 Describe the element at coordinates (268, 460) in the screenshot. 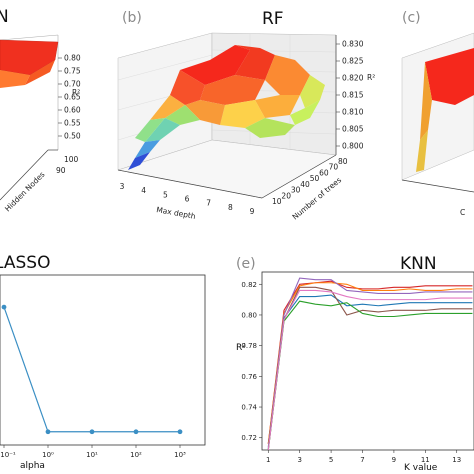

I see `panel-e-xtick-label: 1` at that location.